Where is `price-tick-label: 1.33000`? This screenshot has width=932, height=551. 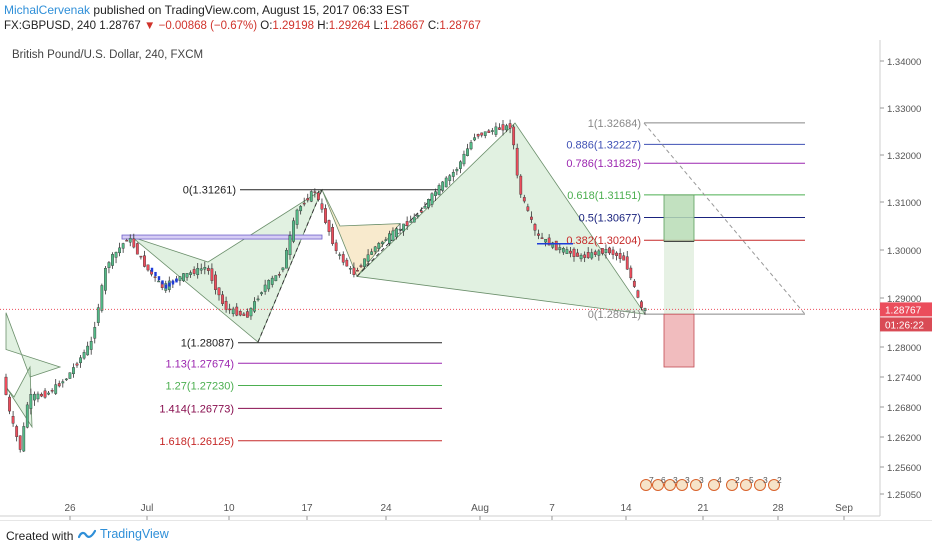 price-tick-label: 1.33000 is located at coordinates (904, 109).